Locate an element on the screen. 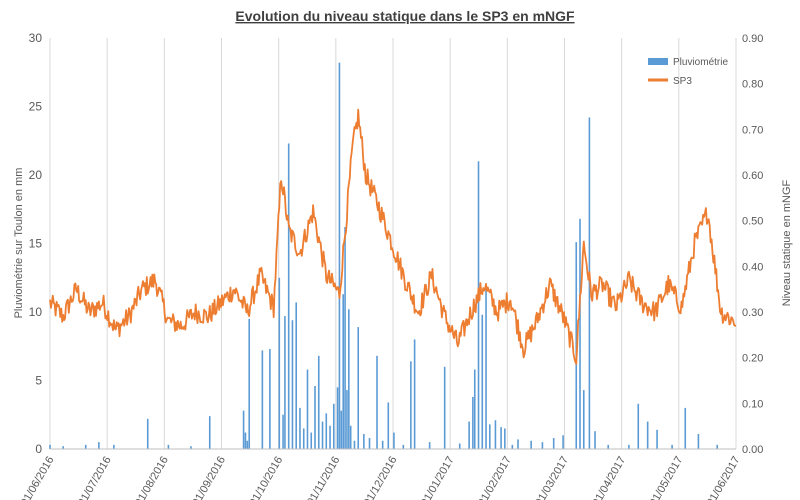 Image resolution: width=800 pixels, height=500 pixels. y-right-tick-label: 0.90 is located at coordinates (752, 39).